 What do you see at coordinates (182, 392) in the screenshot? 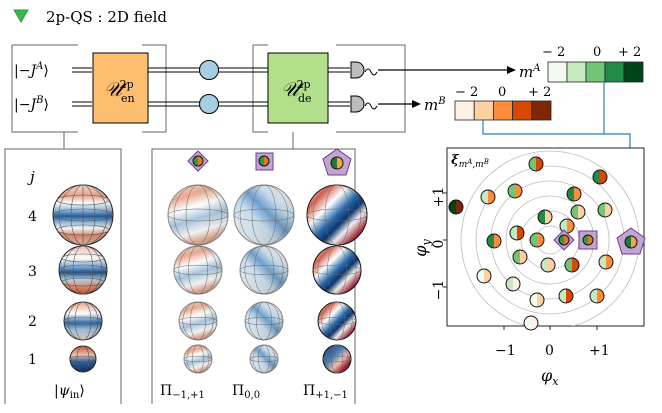
I see `projection-caption-0: Π−1,+1` at bounding box center [182, 392].